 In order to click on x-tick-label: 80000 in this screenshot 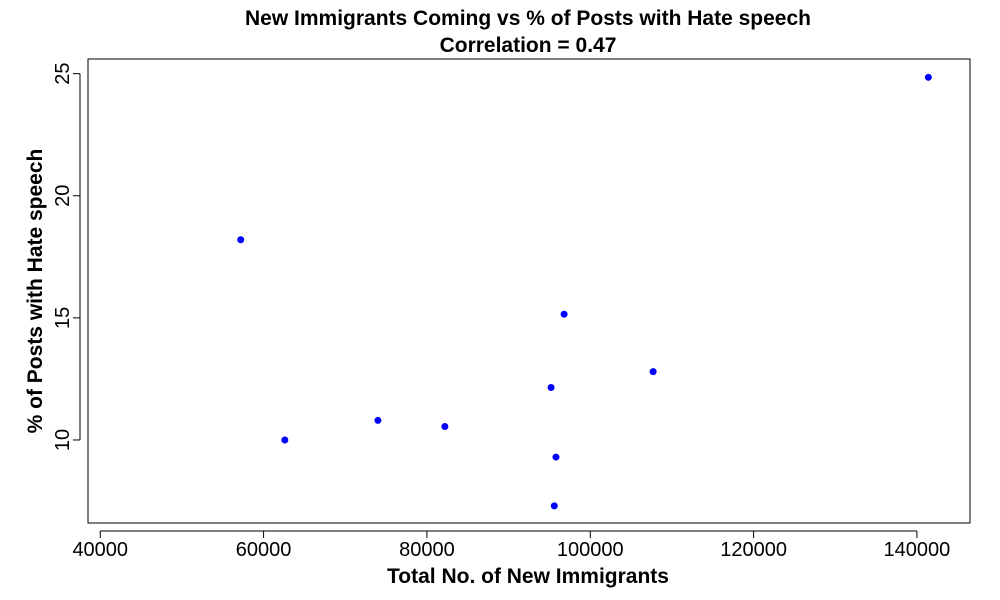, I will do `click(427, 550)`.